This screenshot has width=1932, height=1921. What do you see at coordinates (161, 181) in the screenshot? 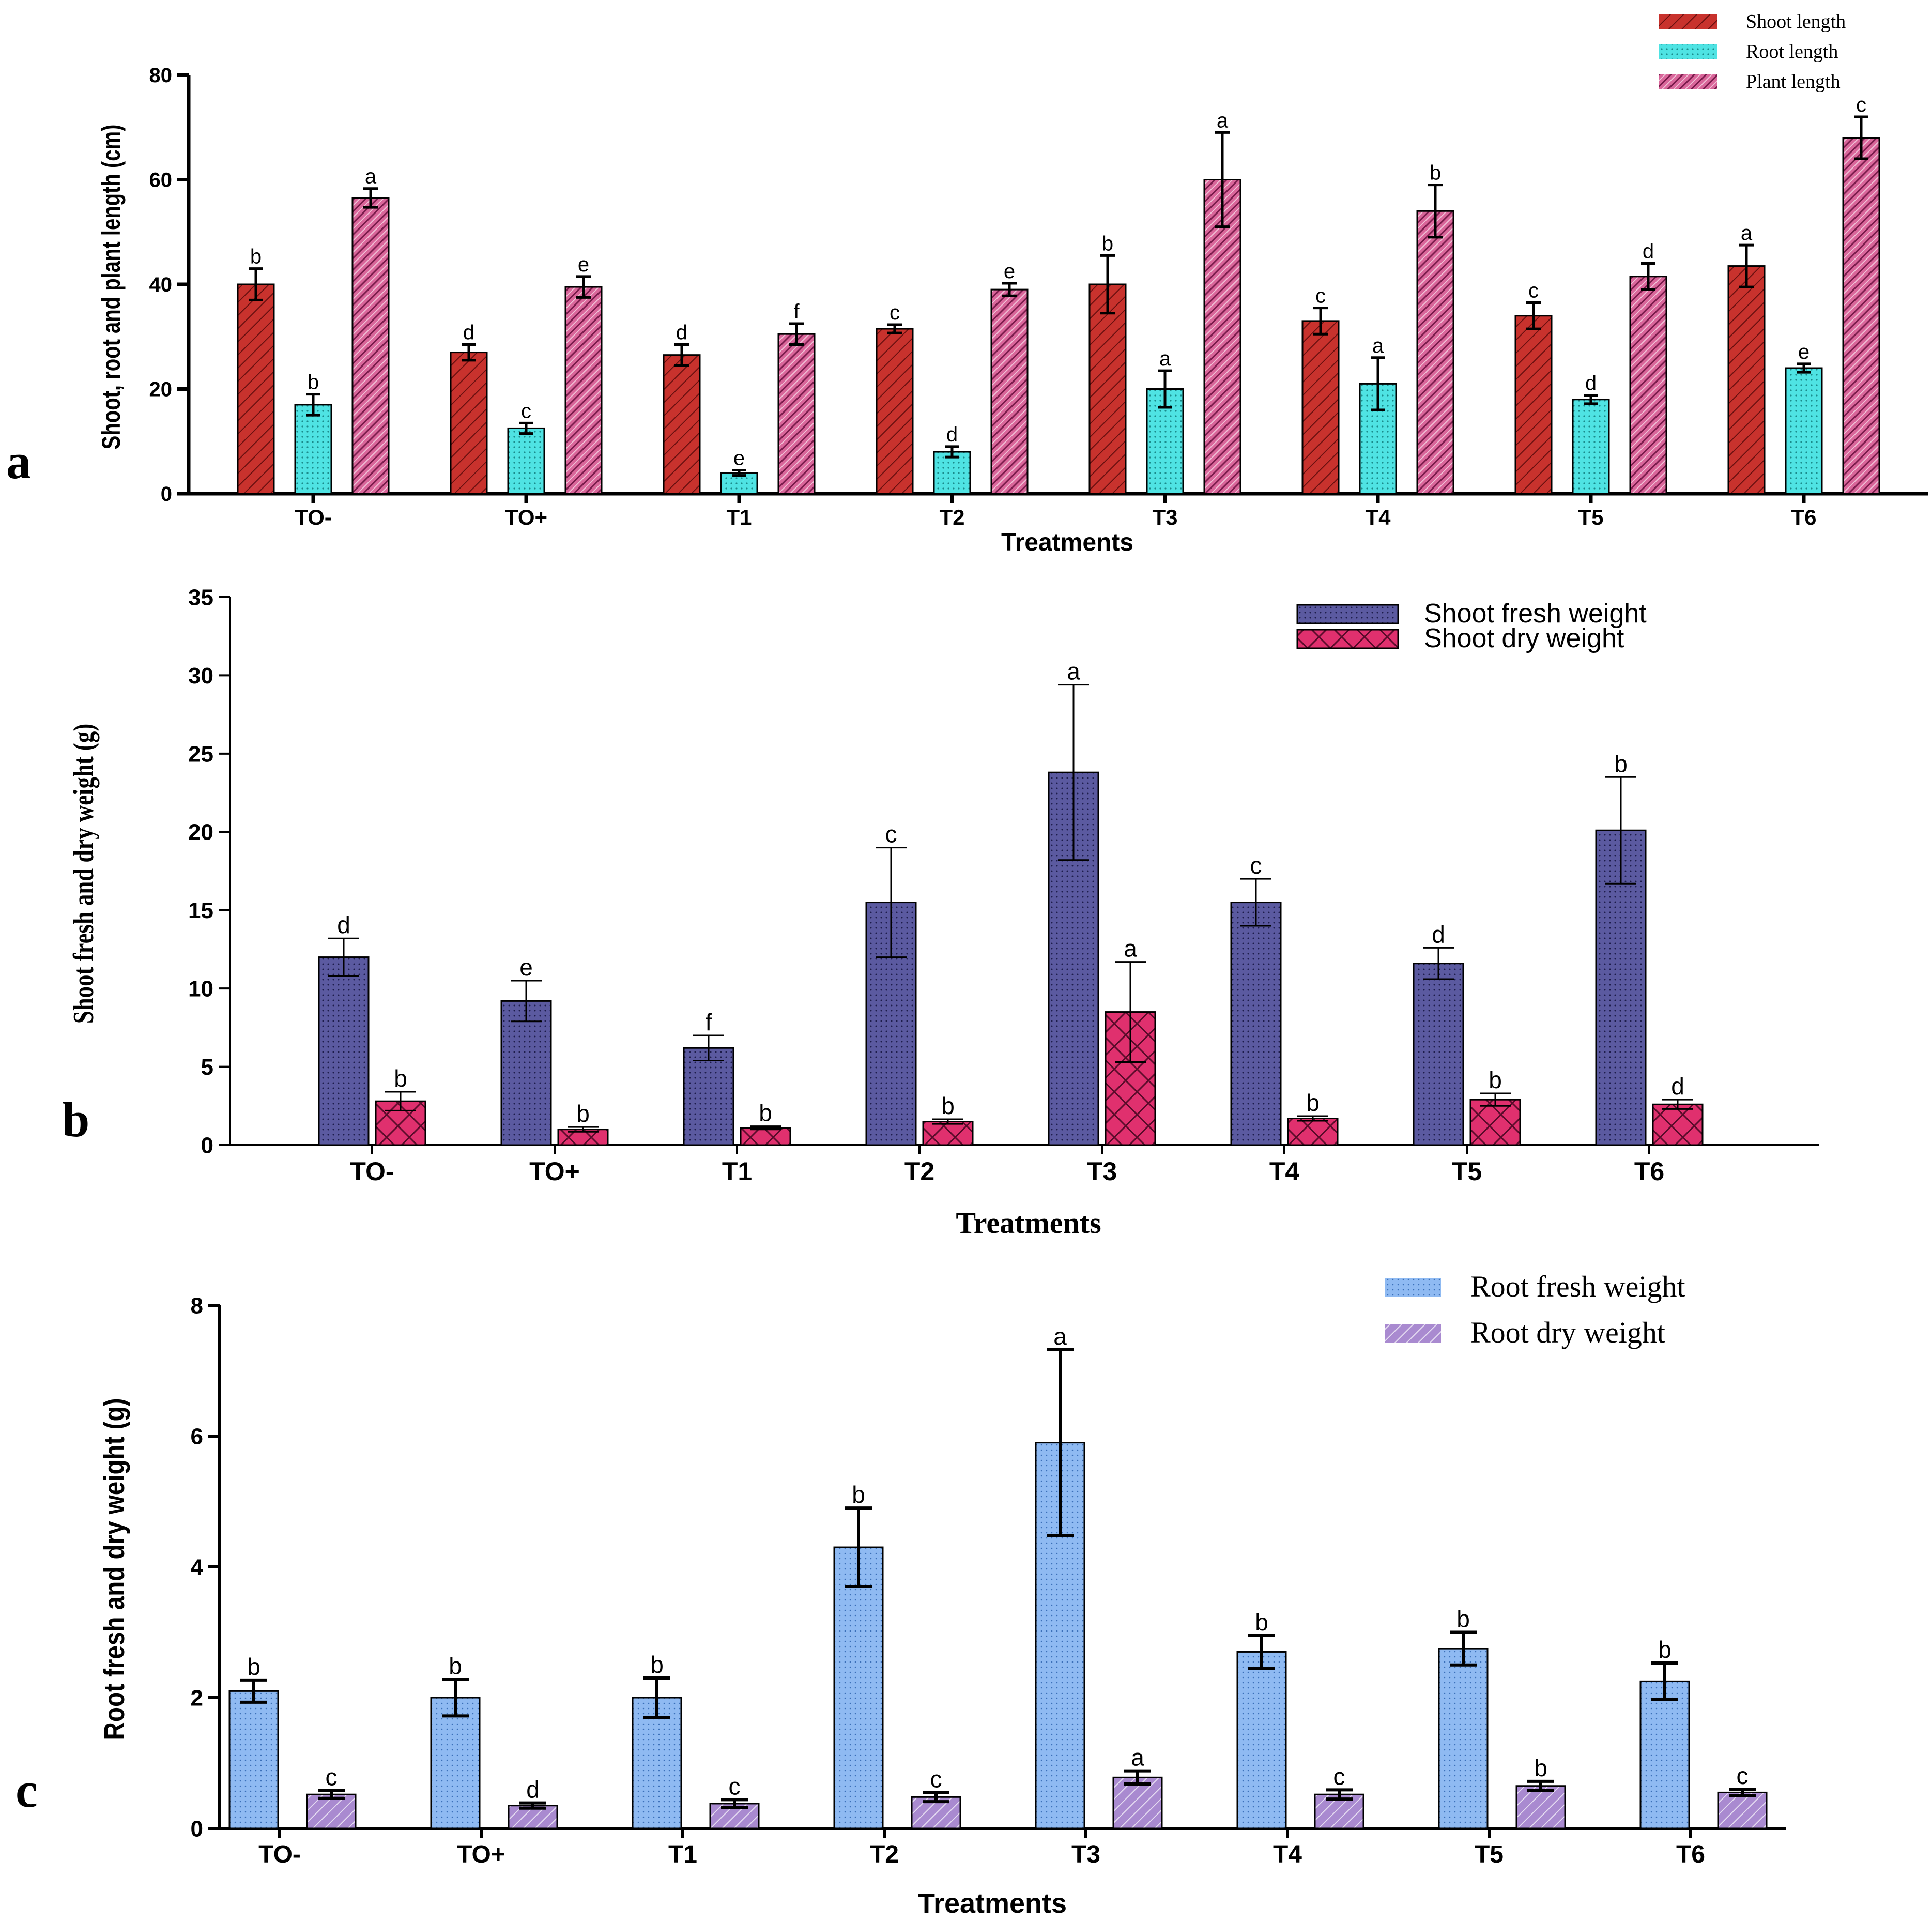
I see `panel-a-y-tick-label: 60` at bounding box center [161, 181].